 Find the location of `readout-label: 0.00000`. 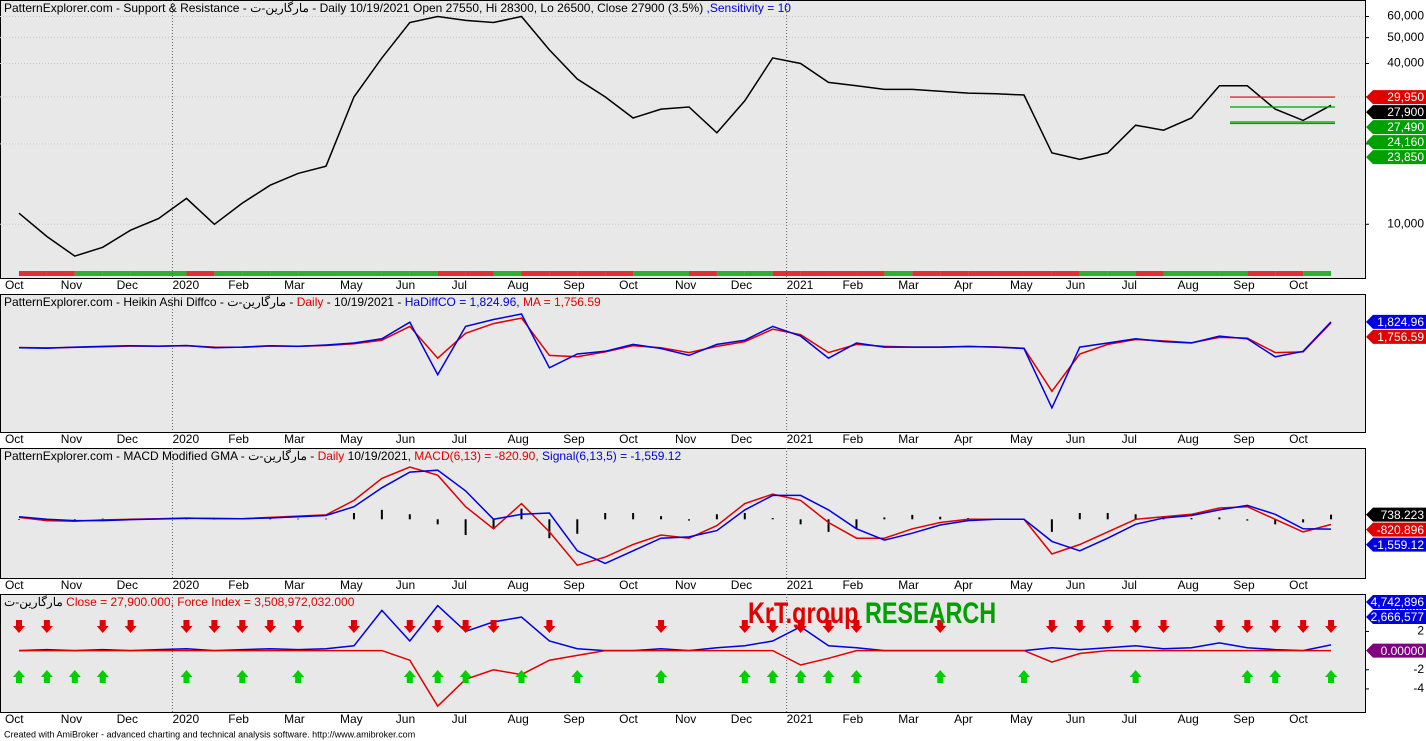

readout-label: 0.00000 is located at coordinates (1403, 651).